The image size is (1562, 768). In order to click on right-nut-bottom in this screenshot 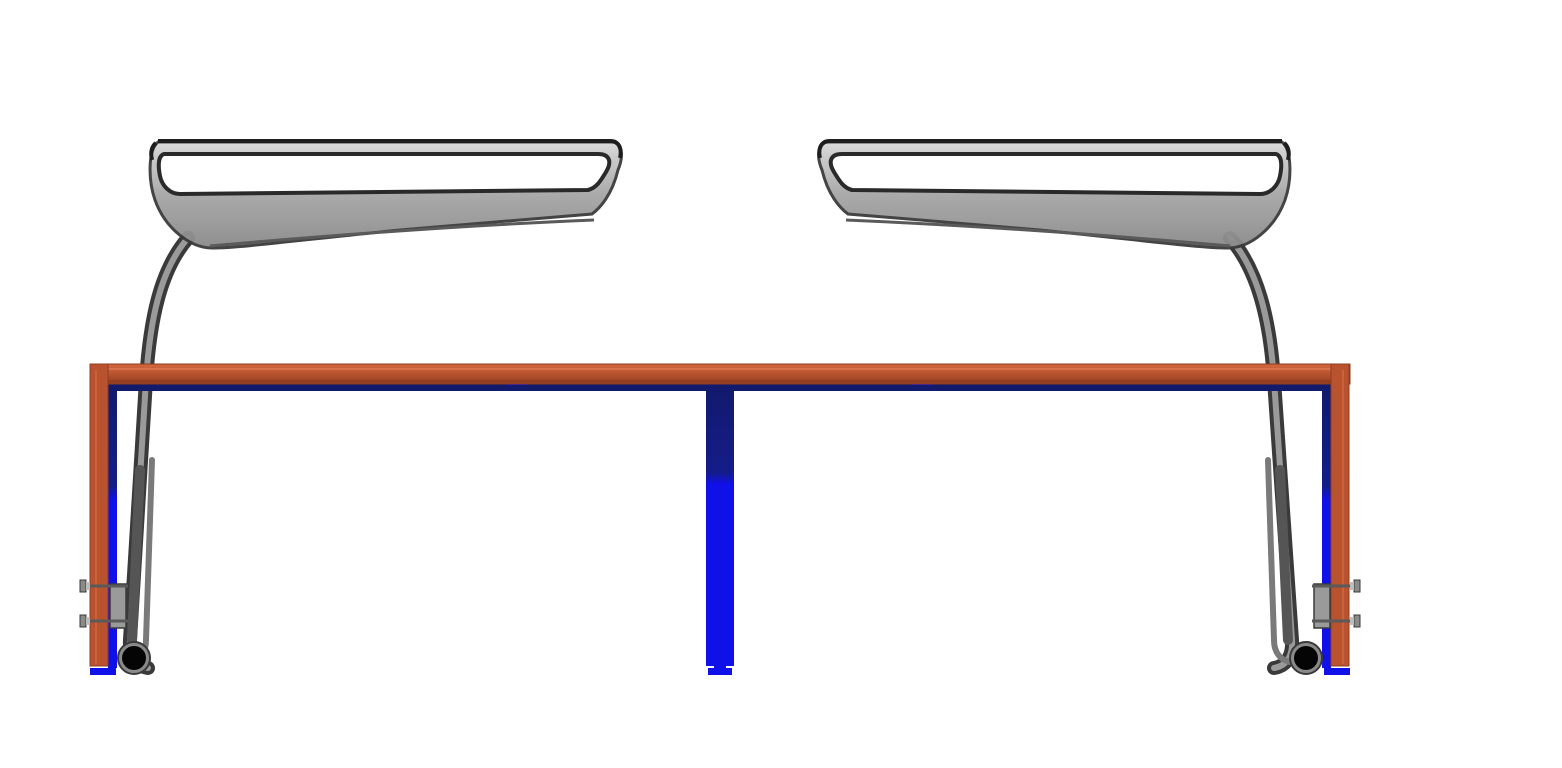, I will do `click(1357, 621)`.